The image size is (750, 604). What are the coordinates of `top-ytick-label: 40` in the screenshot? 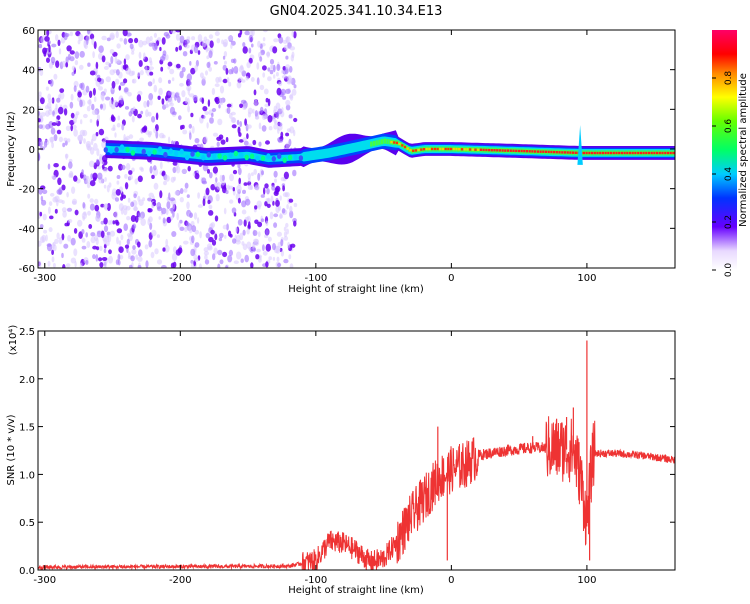 It's located at (28, 71).